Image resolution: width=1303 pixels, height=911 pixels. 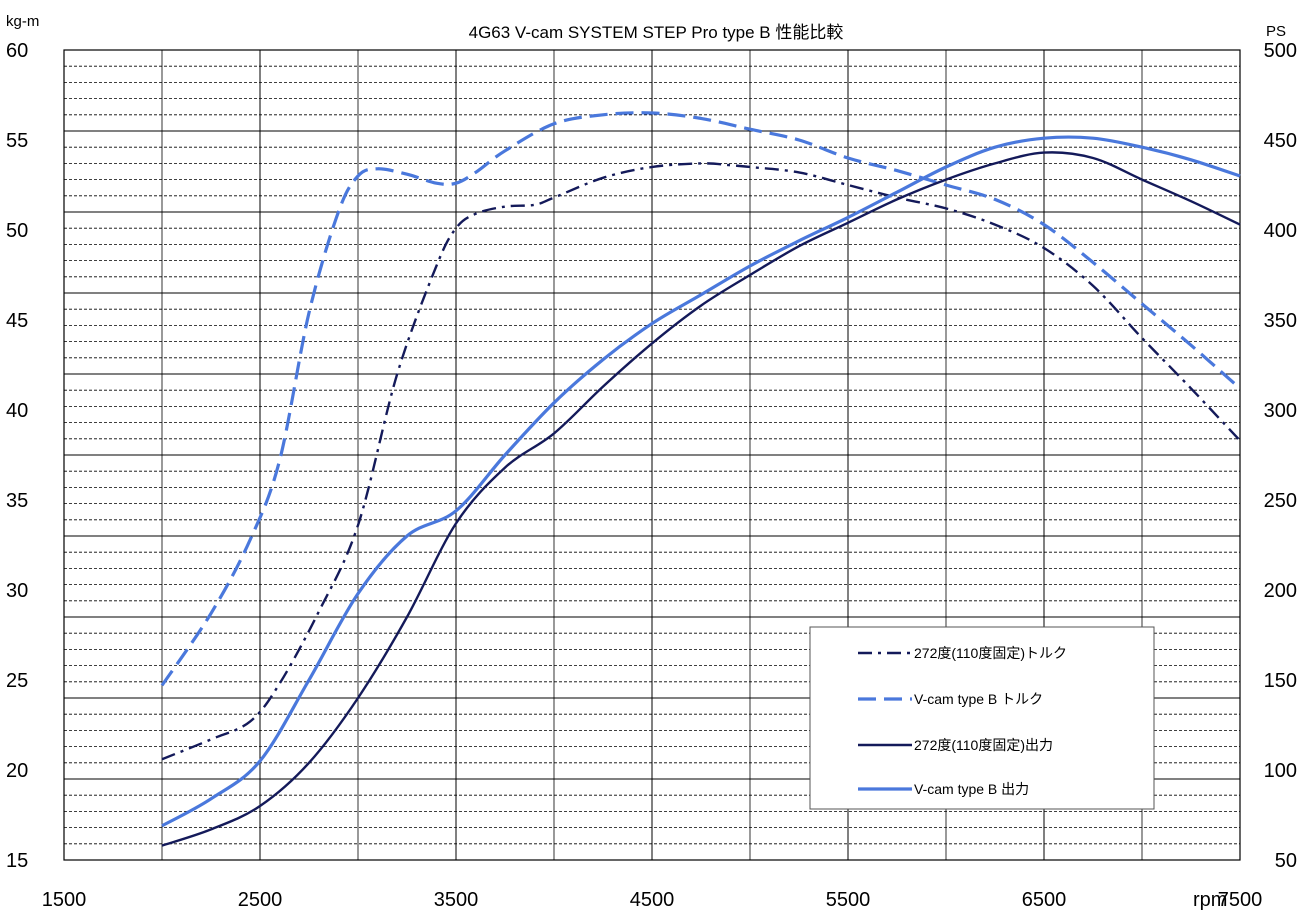 I want to click on x-tick-label: 1500, so click(x=64, y=900).